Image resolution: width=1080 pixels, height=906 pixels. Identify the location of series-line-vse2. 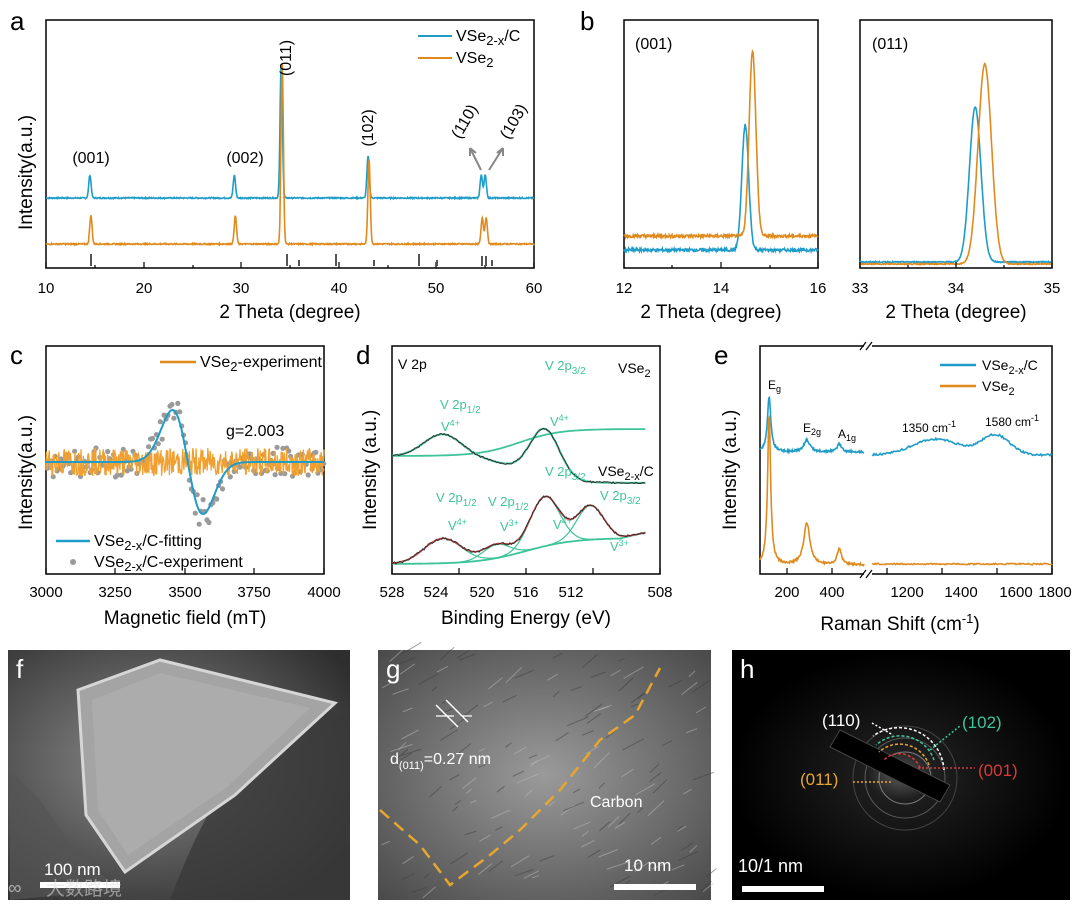
(956, 164).